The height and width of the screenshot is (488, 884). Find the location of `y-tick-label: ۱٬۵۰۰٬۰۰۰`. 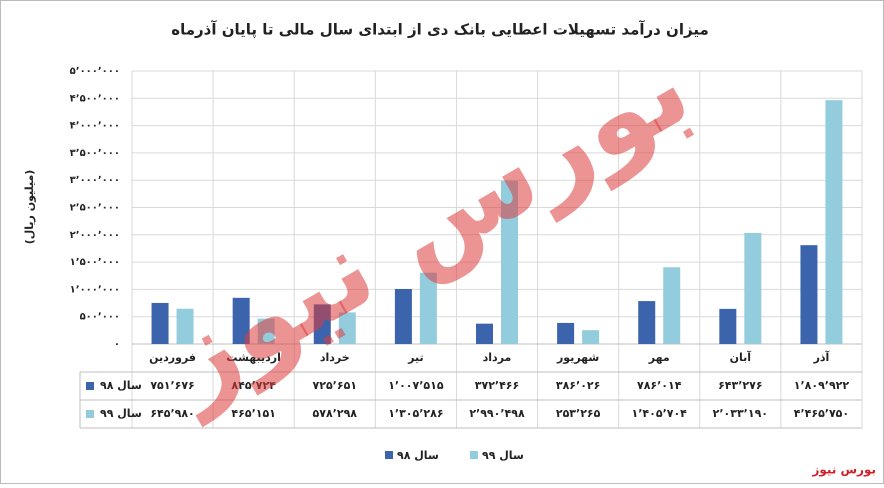

y-tick-label: ۱٬۵۰۰٬۰۰۰ is located at coordinates (95, 262).